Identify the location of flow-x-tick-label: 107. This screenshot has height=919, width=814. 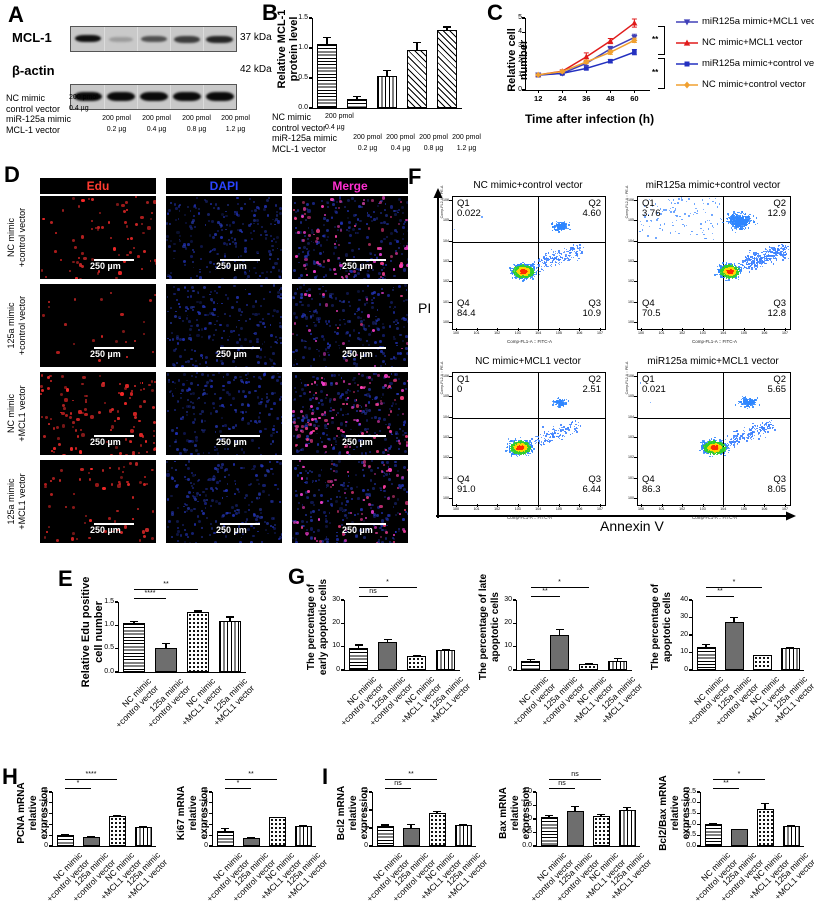
(600, 333).